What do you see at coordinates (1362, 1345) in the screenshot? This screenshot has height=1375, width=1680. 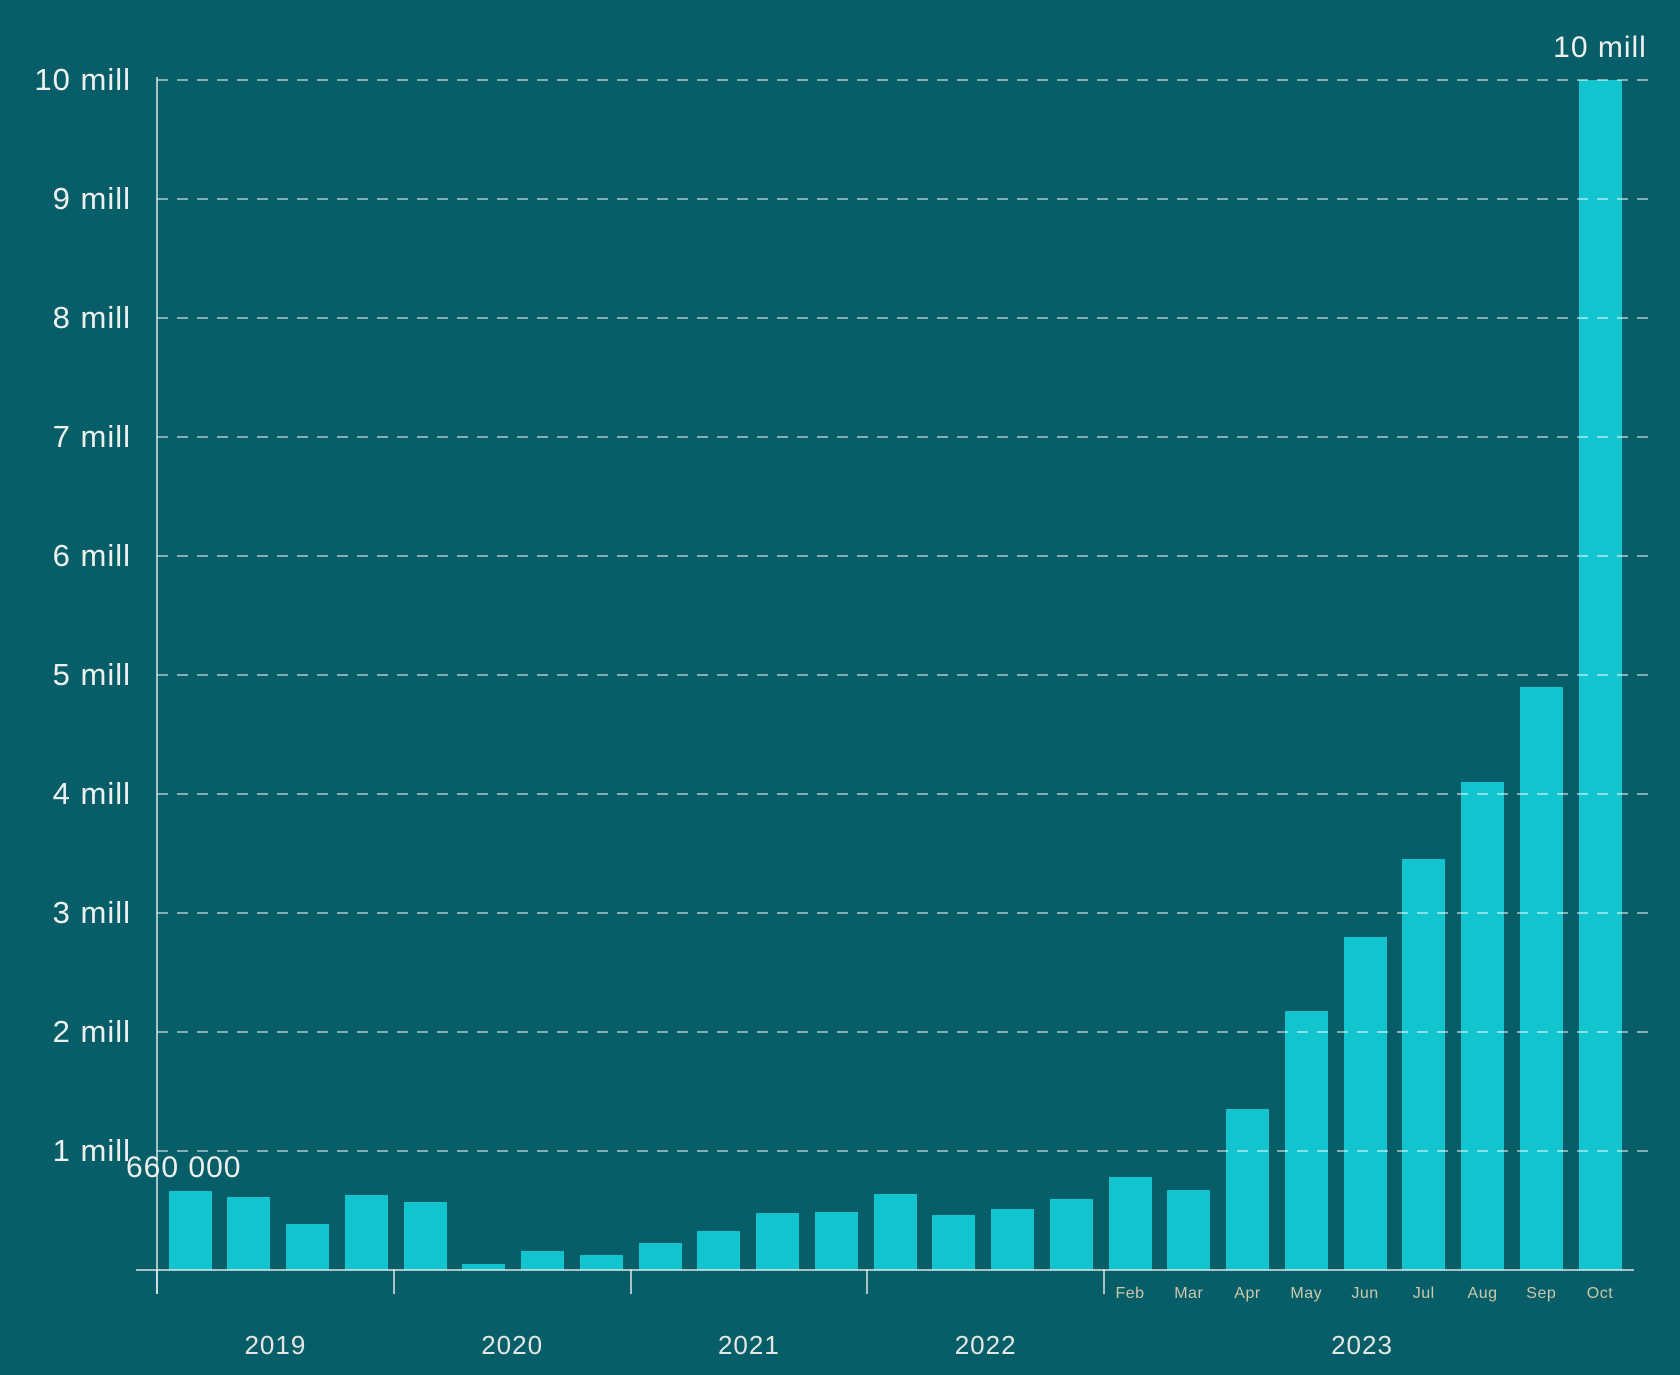 I see `x-axis-year-label: 2023` at bounding box center [1362, 1345].